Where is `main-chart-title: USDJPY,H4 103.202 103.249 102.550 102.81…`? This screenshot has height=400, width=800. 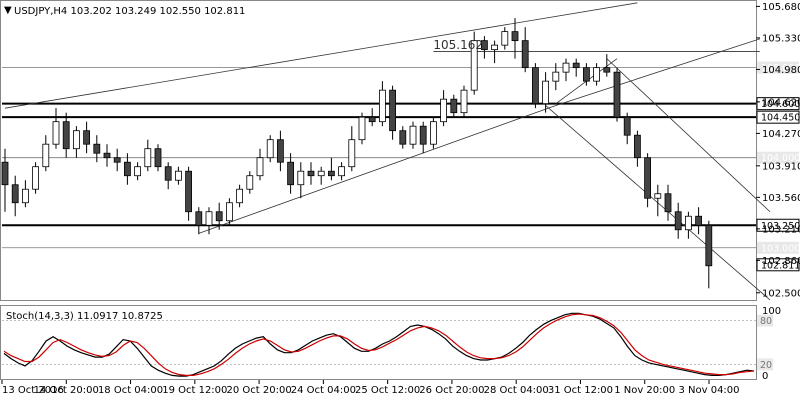
main-chart-title: USDJPY,H4 103.202 103.249 102.550 102.81… is located at coordinates (129, 11).